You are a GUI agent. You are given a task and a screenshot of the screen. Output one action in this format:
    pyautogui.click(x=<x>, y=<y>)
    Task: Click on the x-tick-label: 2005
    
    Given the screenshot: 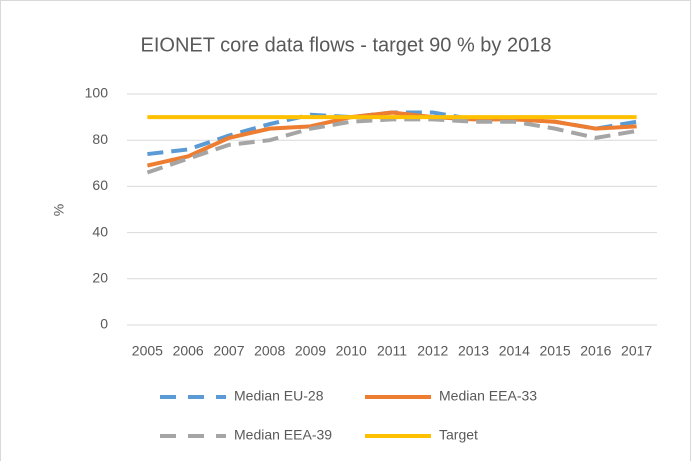 What is the action you would take?
    pyautogui.click(x=147, y=351)
    